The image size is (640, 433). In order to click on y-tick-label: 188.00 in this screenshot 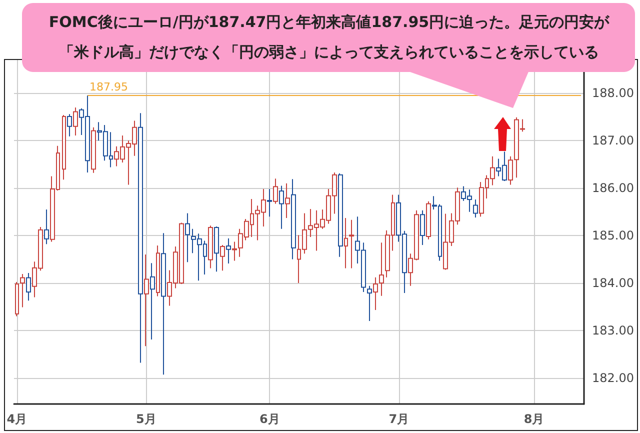, I will do `click(613, 93)`.